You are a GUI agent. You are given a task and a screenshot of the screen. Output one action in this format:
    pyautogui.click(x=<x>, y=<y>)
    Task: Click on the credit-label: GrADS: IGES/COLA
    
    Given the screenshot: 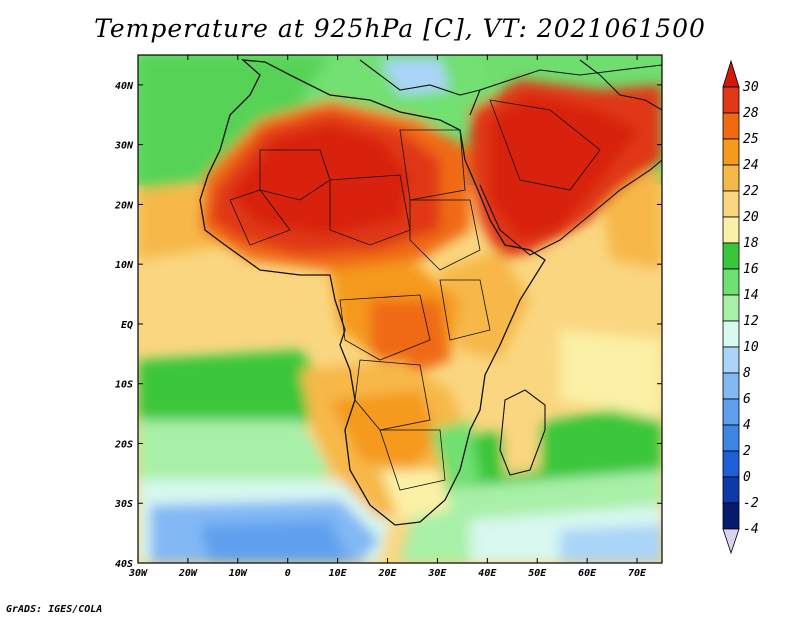 What is the action you would take?
    pyautogui.click(x=54, y=609)
    